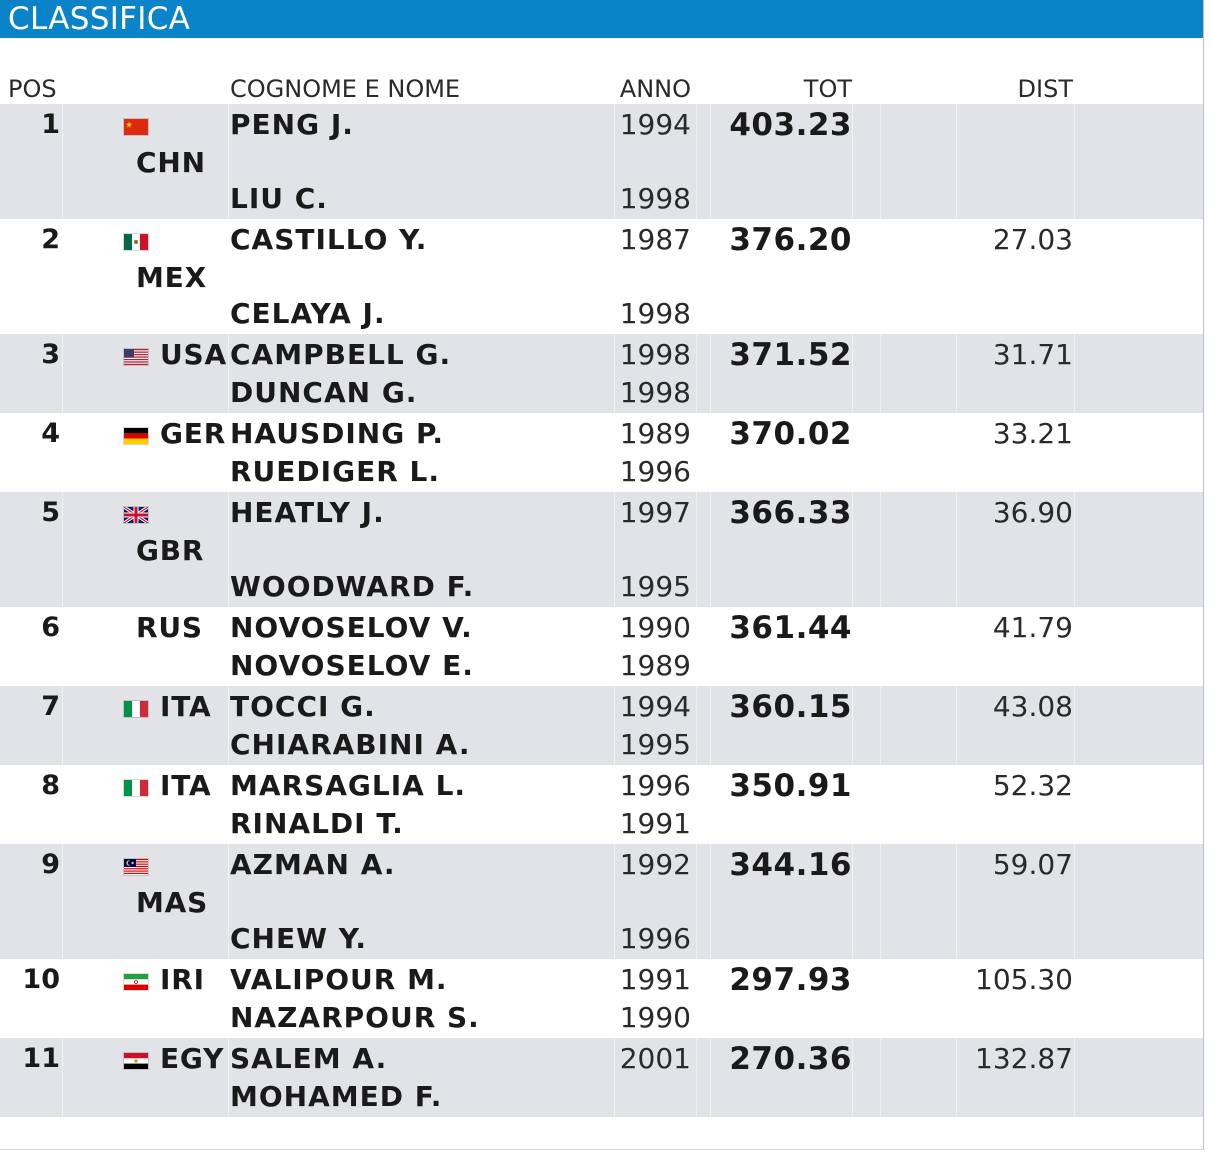 The width and height of the screenshot is (1212, 1155). I want to click on nation-code: GBR, so click(170, 550).